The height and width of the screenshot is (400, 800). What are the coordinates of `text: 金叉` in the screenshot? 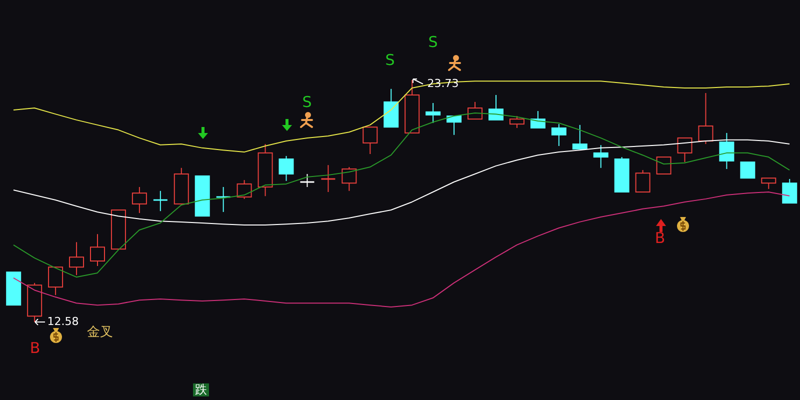 It's located at (100, 332).